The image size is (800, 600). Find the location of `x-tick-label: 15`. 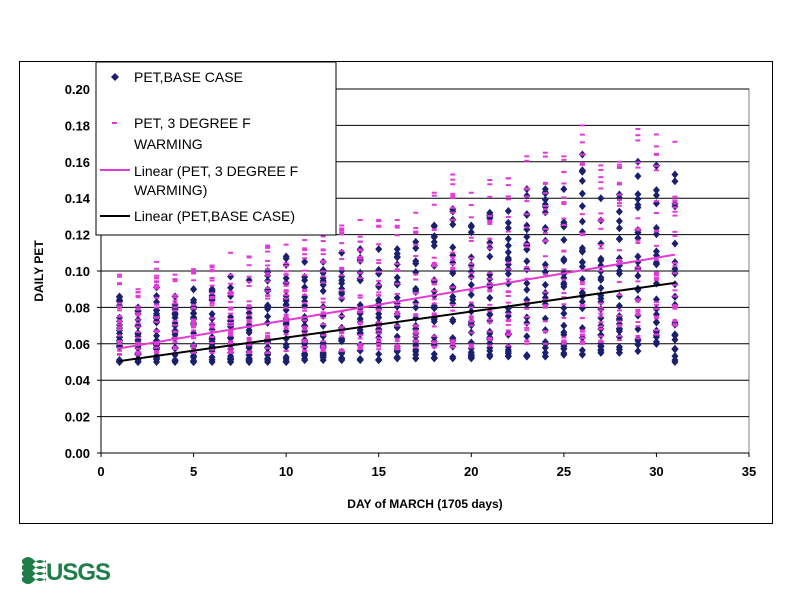

x-tick-label: 15 is located at coordinates (378, 471).